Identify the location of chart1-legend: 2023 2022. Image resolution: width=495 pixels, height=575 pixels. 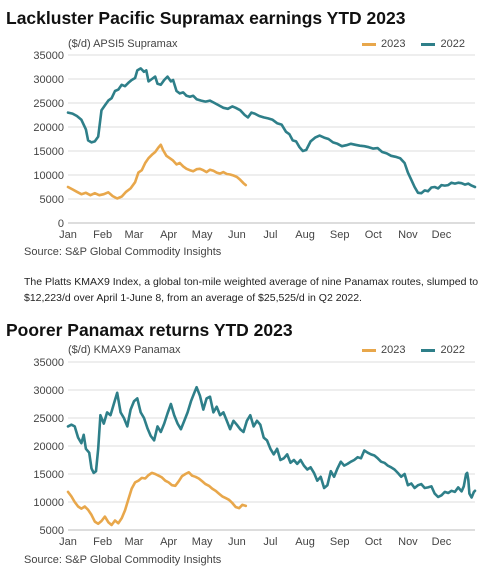
(405, 44).